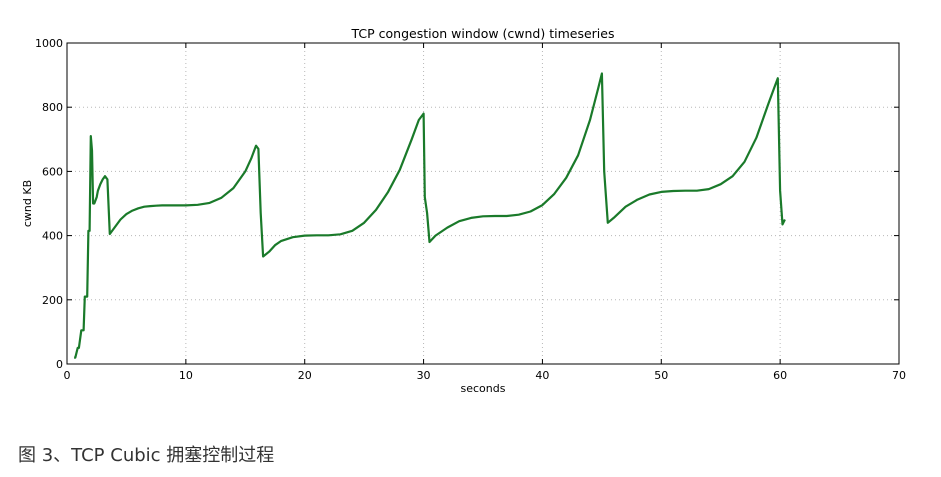 The width and height of the screenshot is (941, 477). What do you see at coordinates (186, 375) in the screenshot?
I see `x-tick-label: 10` at bounding box center [186, 375].